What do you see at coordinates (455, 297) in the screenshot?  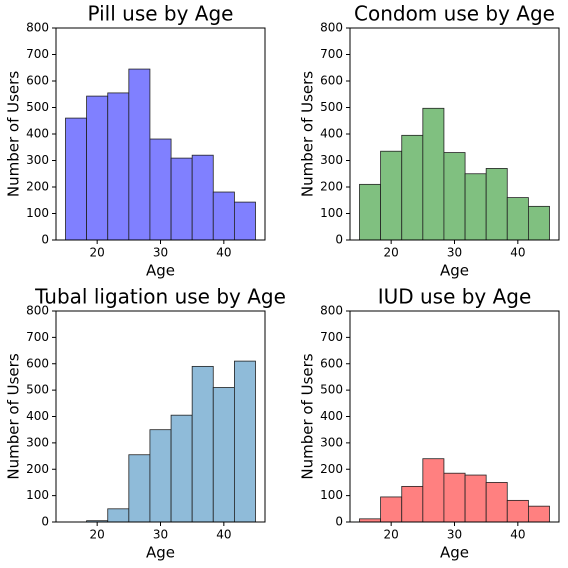 I see `chart-title: IUD use by Age` at bounding box center [455, 297].